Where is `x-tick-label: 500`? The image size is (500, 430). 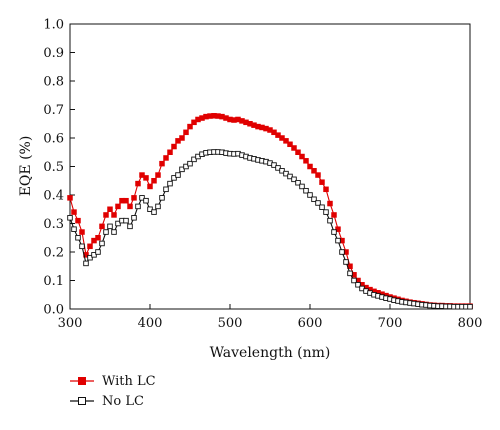
x-tick-label: 500 is located at coordinates (230, 323).